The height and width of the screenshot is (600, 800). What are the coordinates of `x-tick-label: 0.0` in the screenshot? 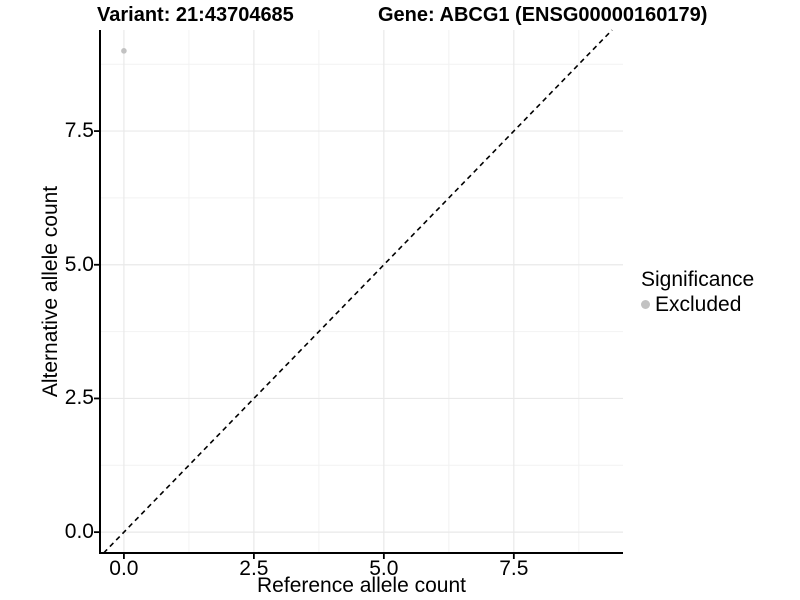 It's located at (124, 568).